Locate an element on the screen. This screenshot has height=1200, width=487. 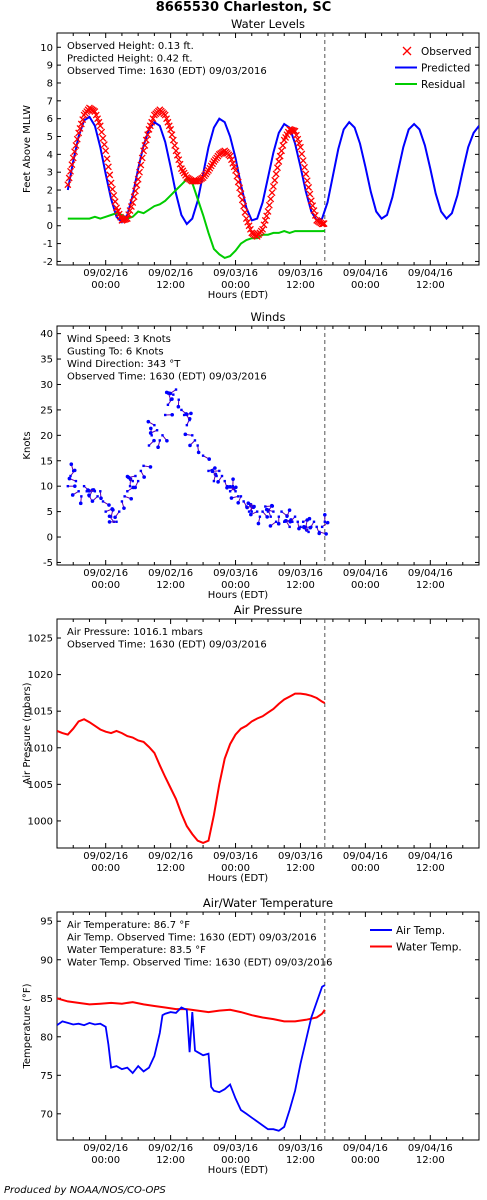
winds-xtick-time: 12:00 is located at coordinates (300, 585).